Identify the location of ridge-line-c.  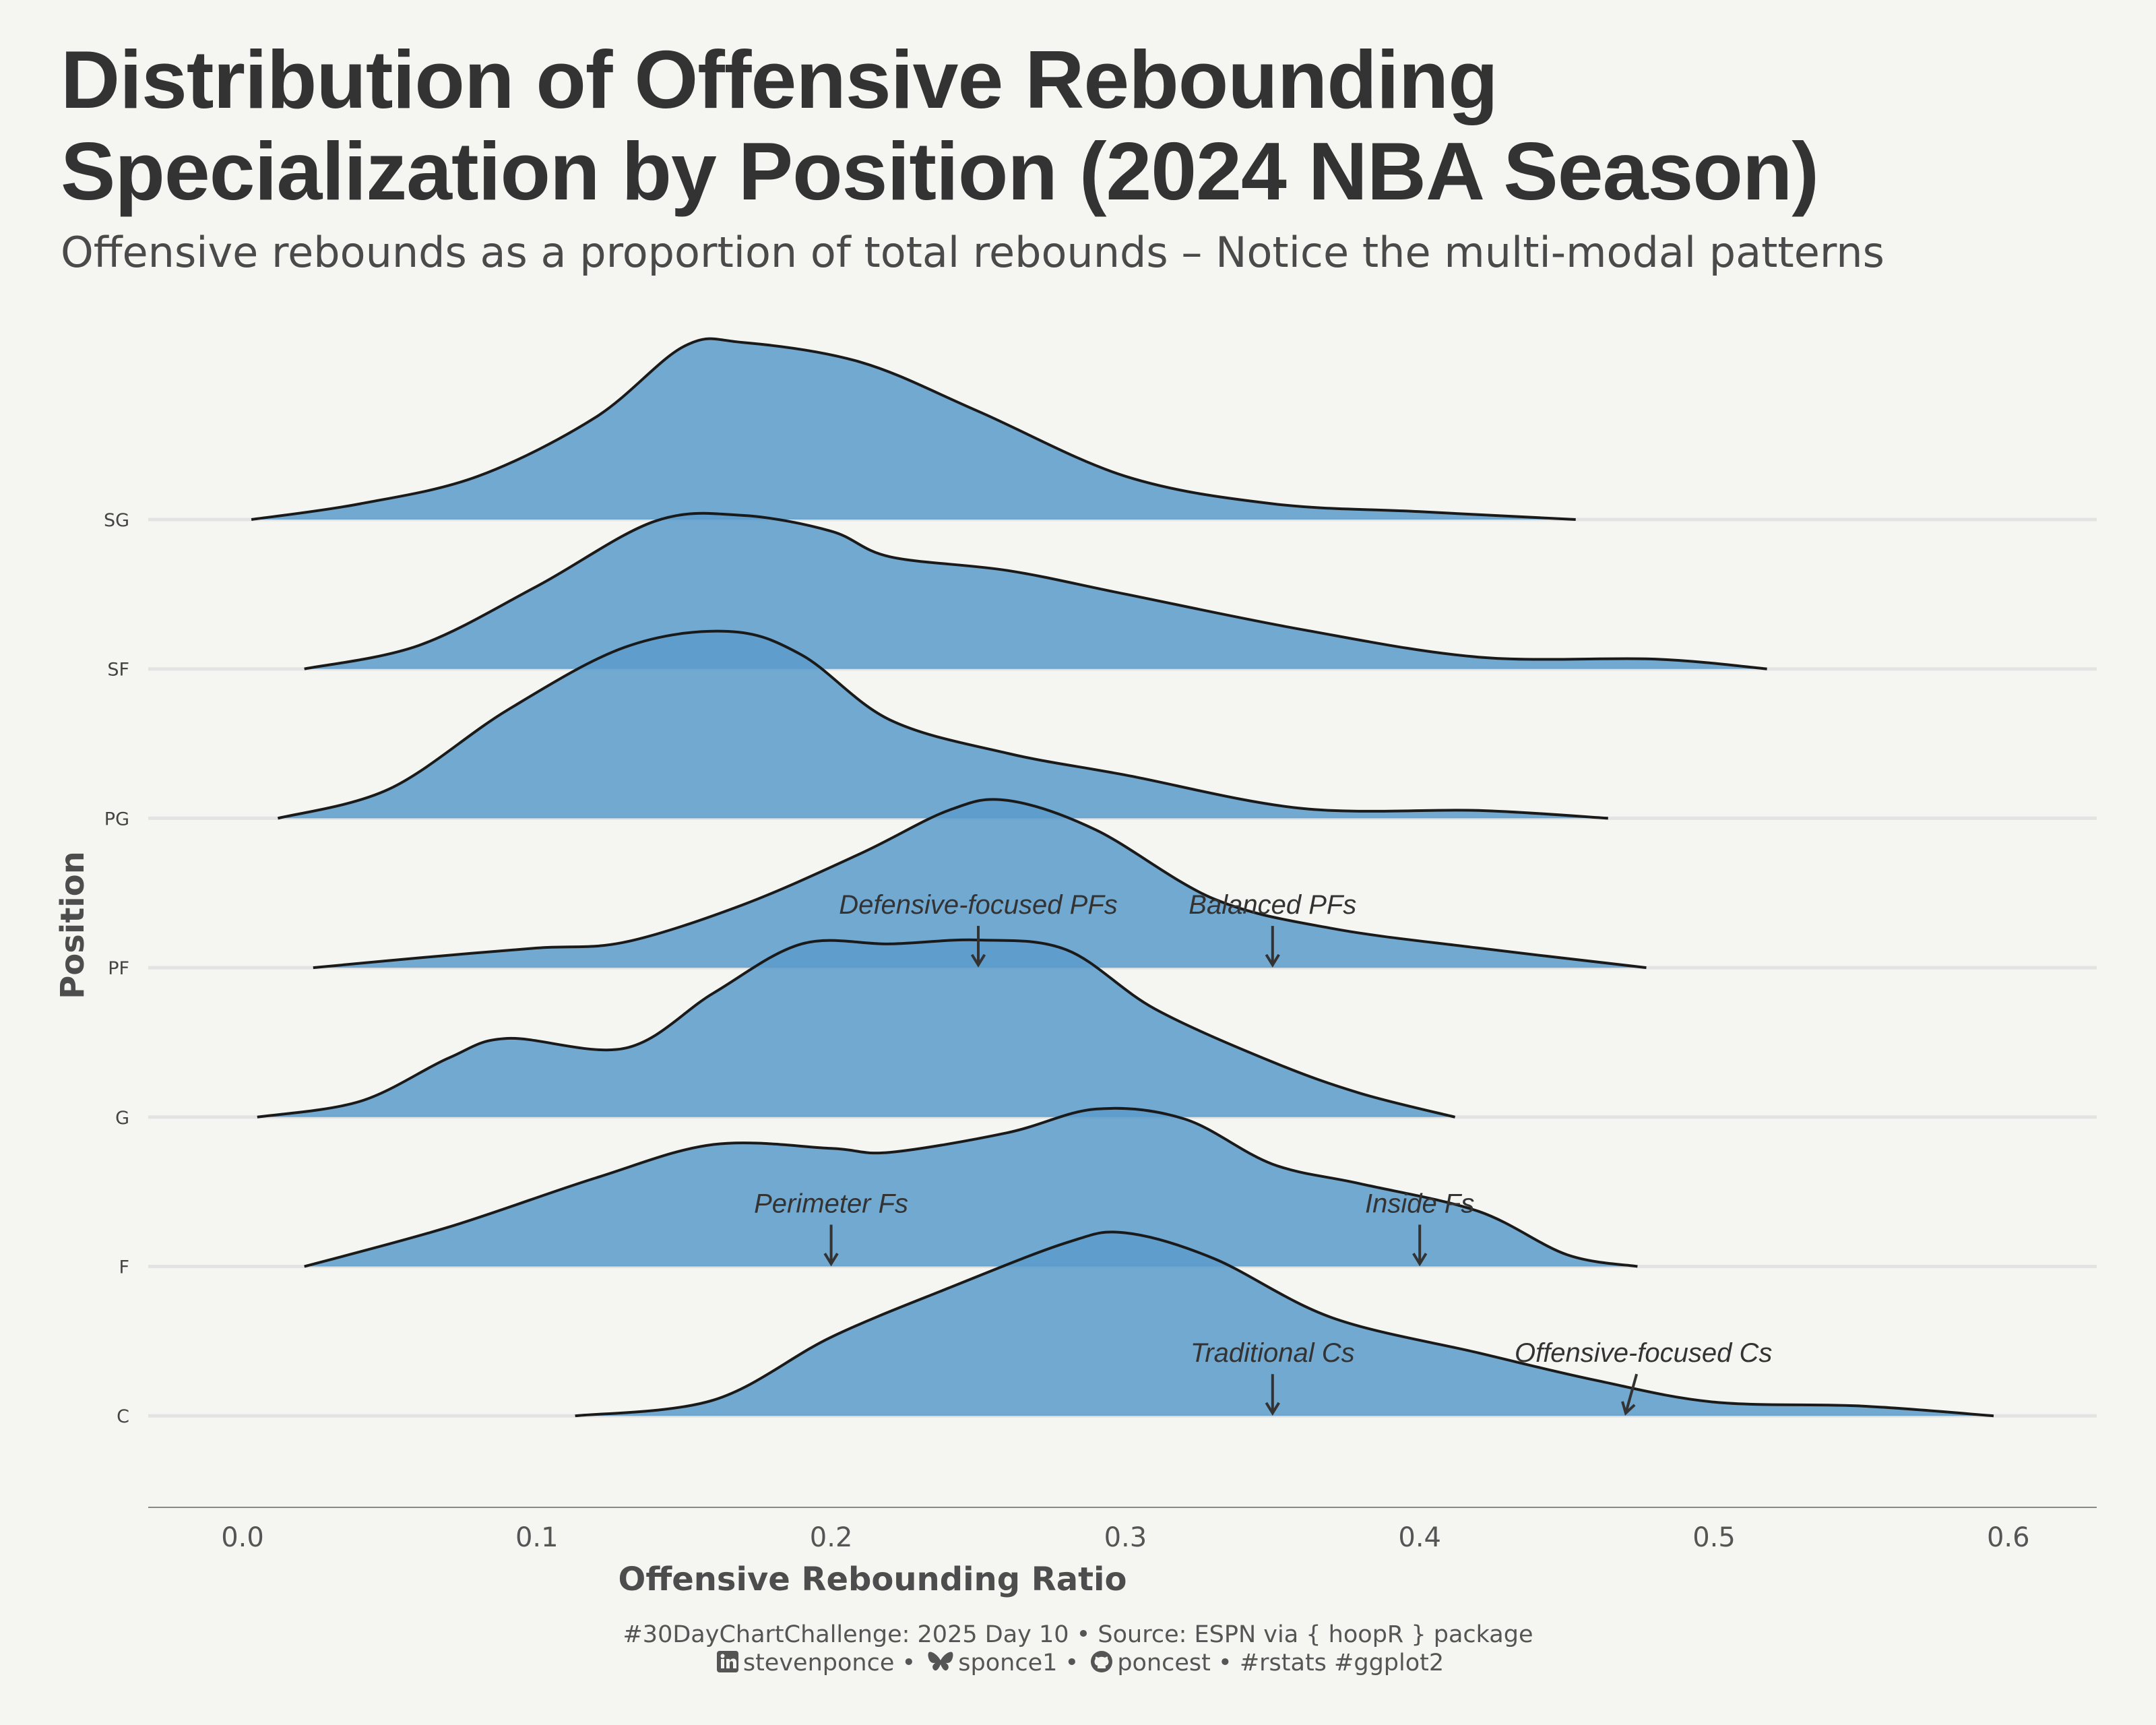
(1284, 1324).